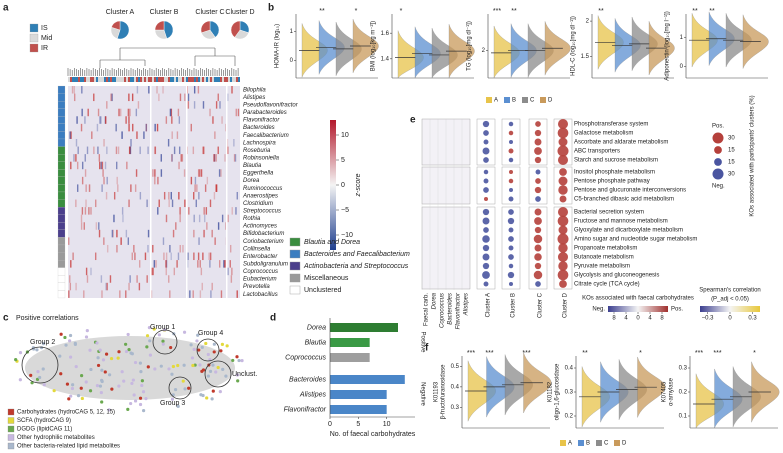 The image size is (783, 453). I want to click on y-tick-label: 2, so click(588, 22).